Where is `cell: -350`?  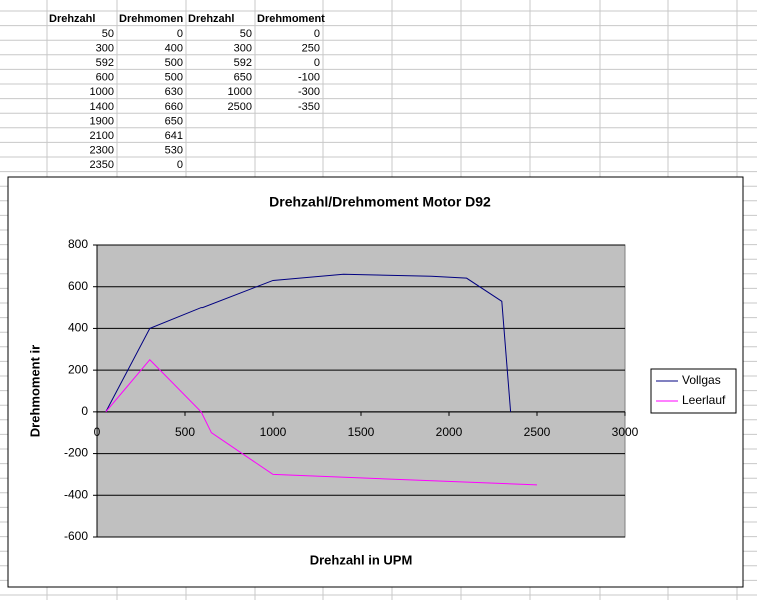
cell: -350 is located at coordinates (309, 107).